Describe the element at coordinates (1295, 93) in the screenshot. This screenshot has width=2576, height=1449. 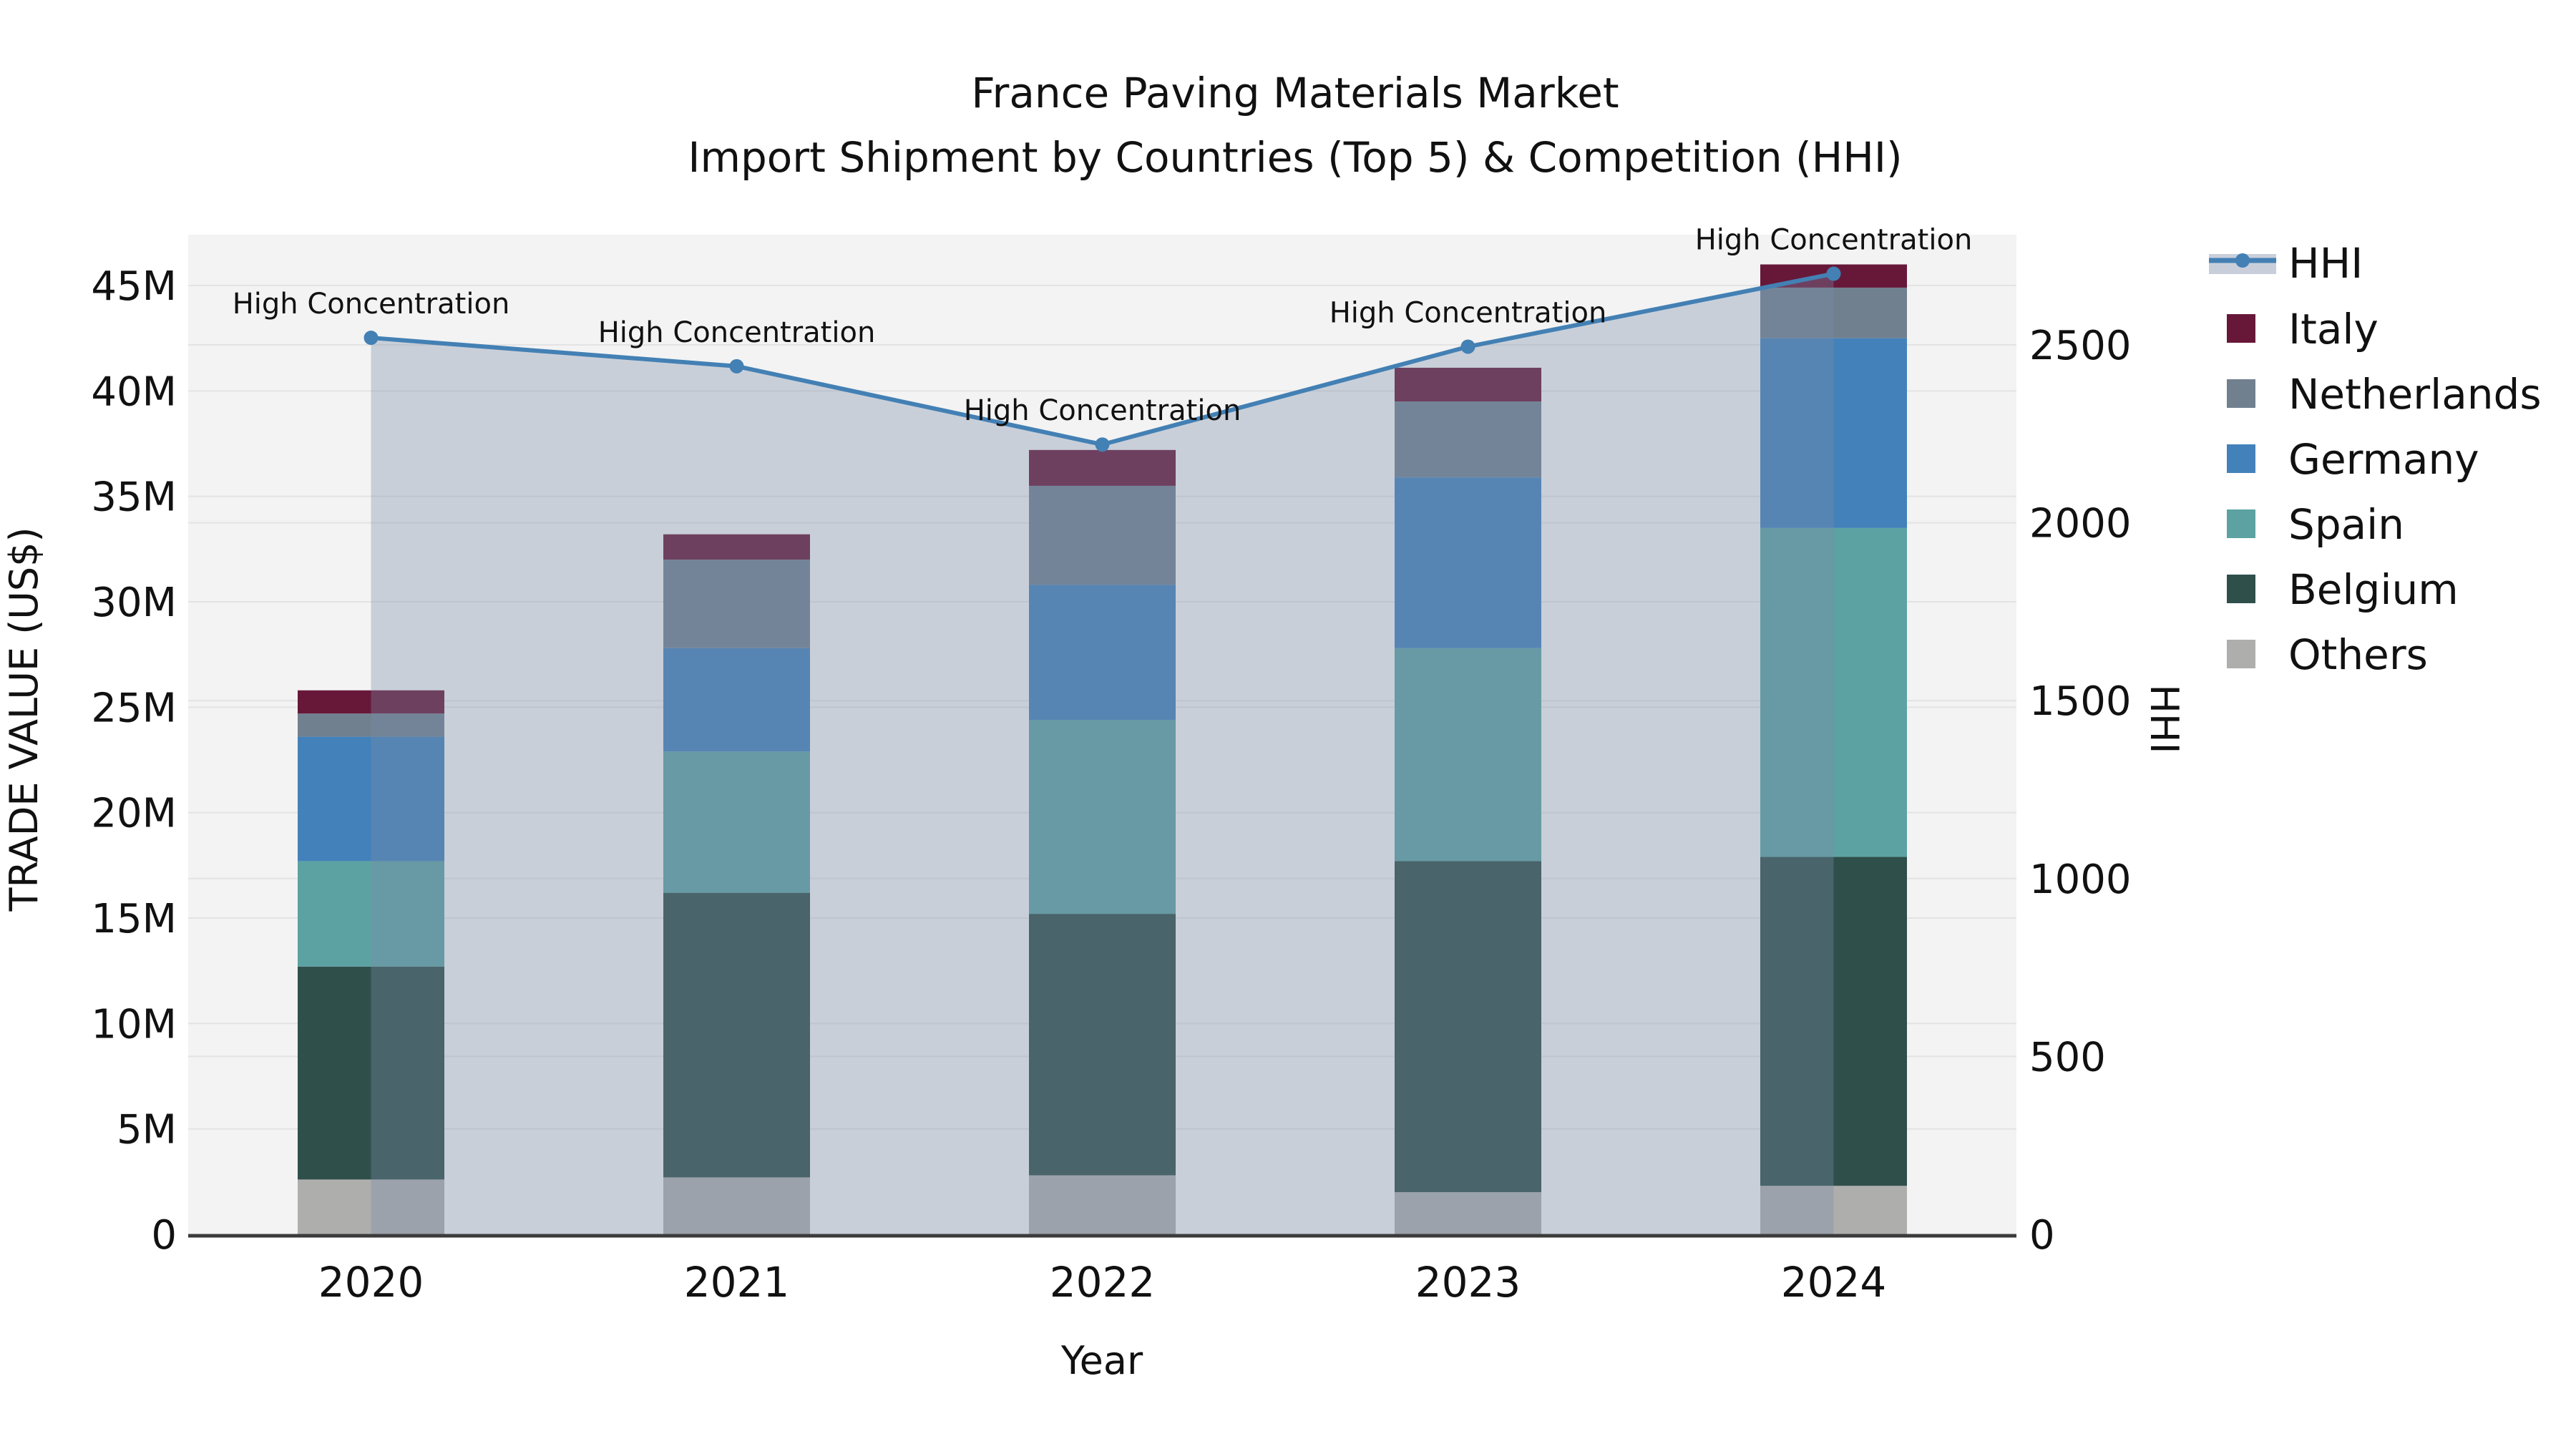
I see `chart-title-line1: France Paving Materials Market` at that location.